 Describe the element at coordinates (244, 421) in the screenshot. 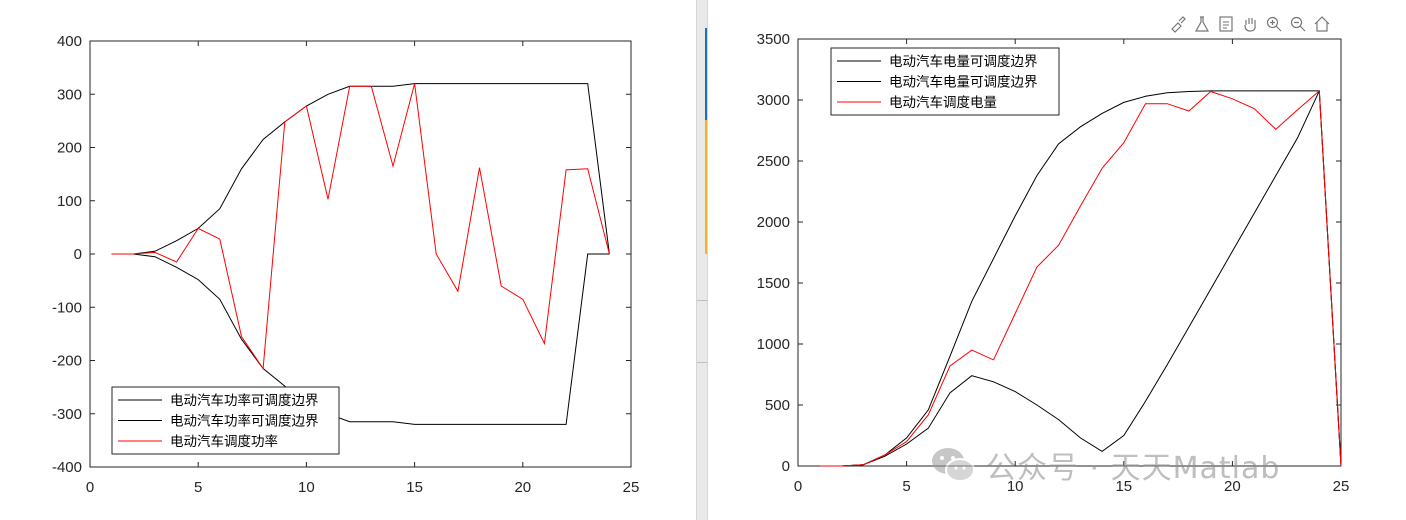

I see `legend-label-2: 电动汽车功率可调度边界` at that location.